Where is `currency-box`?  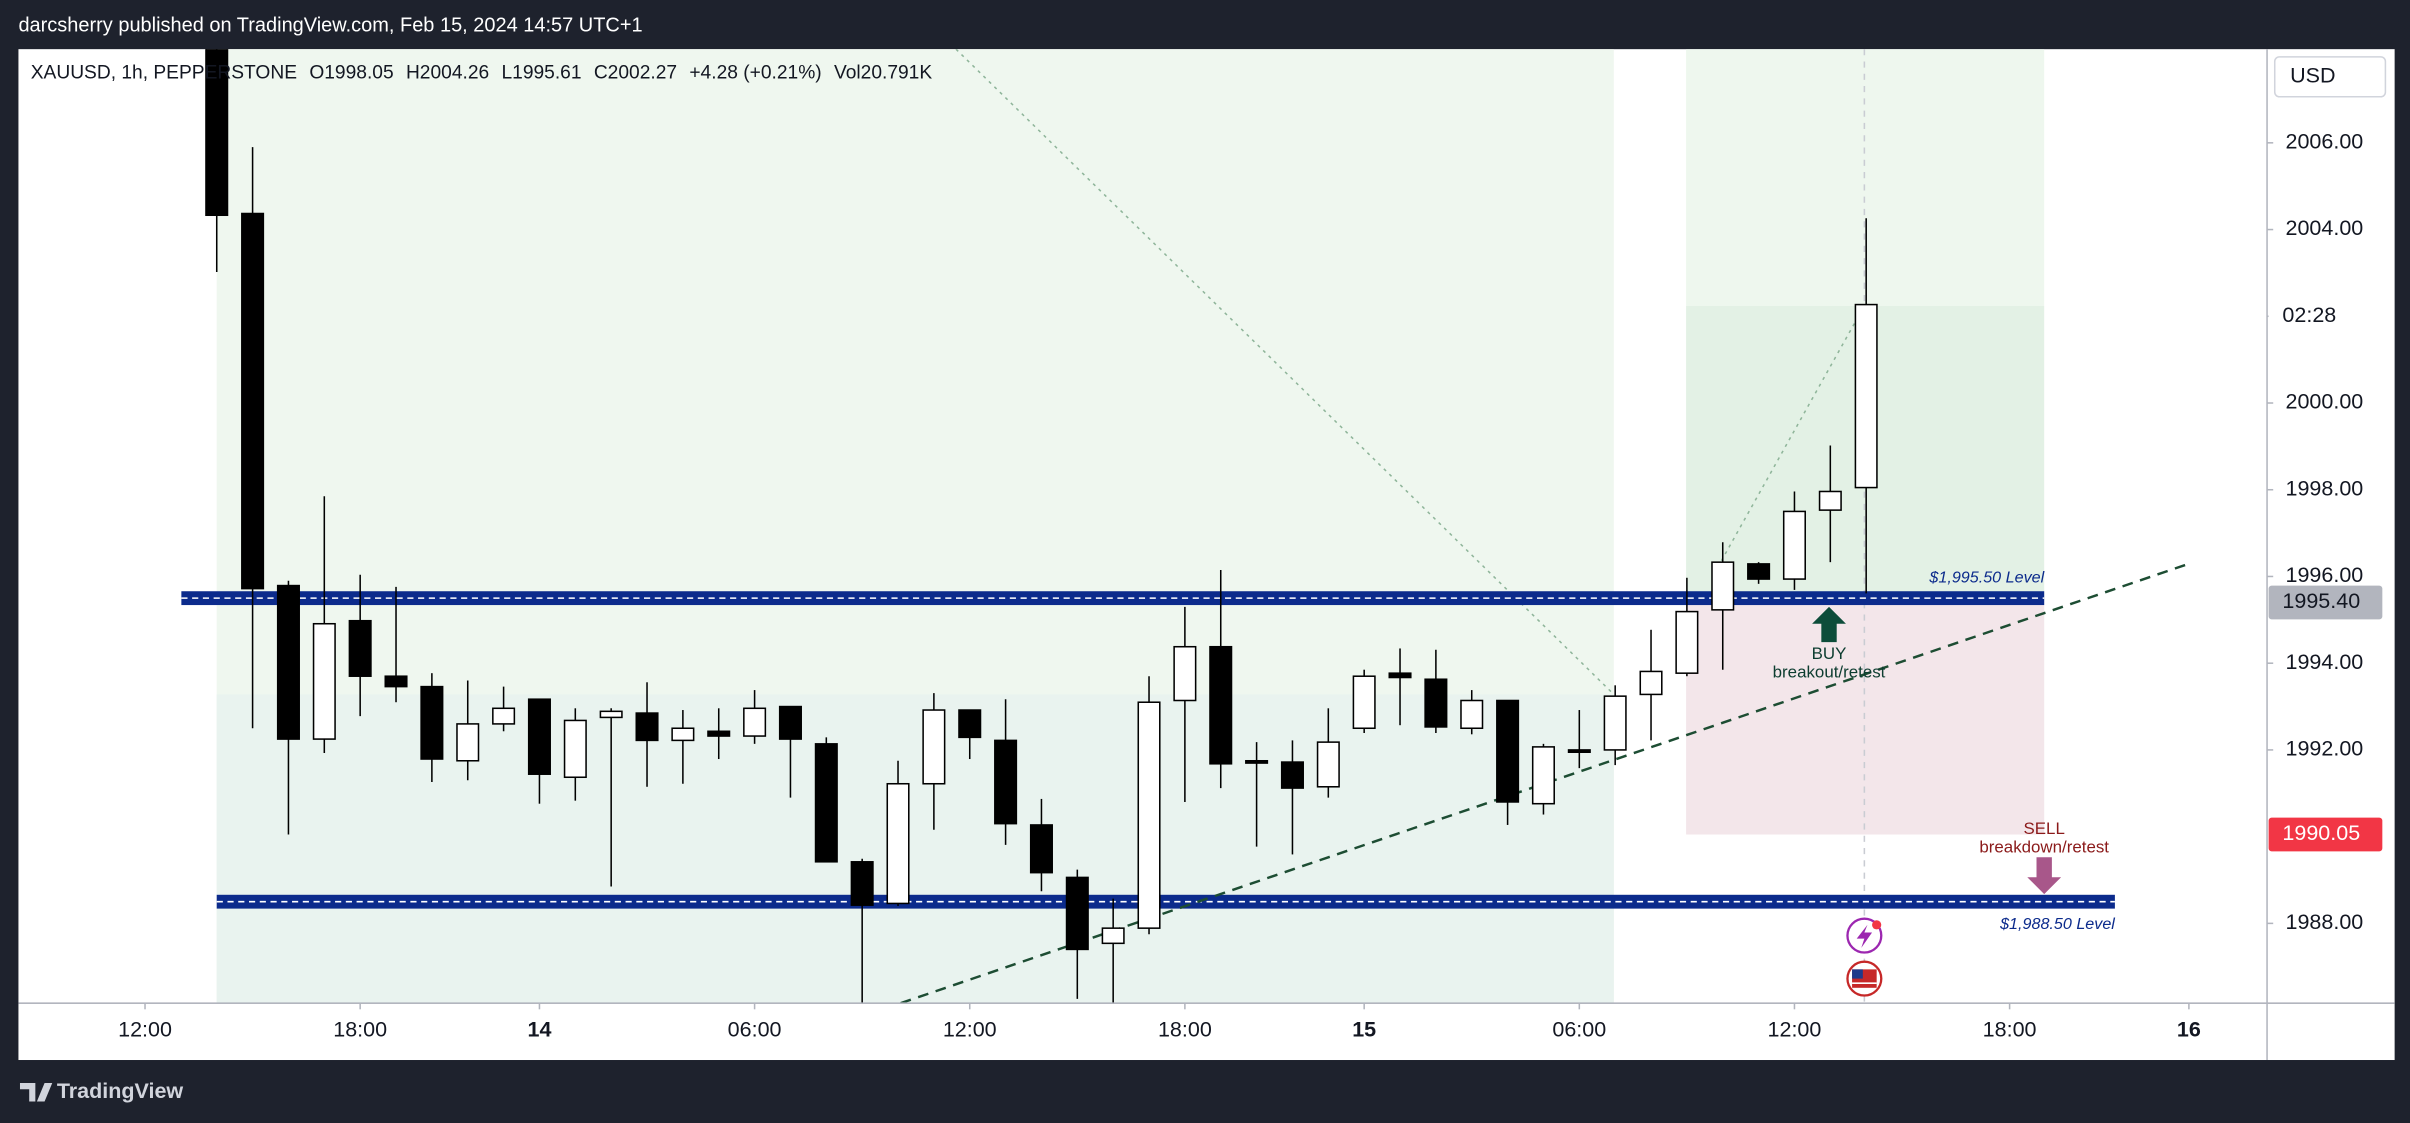 currency-box is located at coordinates (2330, 77).